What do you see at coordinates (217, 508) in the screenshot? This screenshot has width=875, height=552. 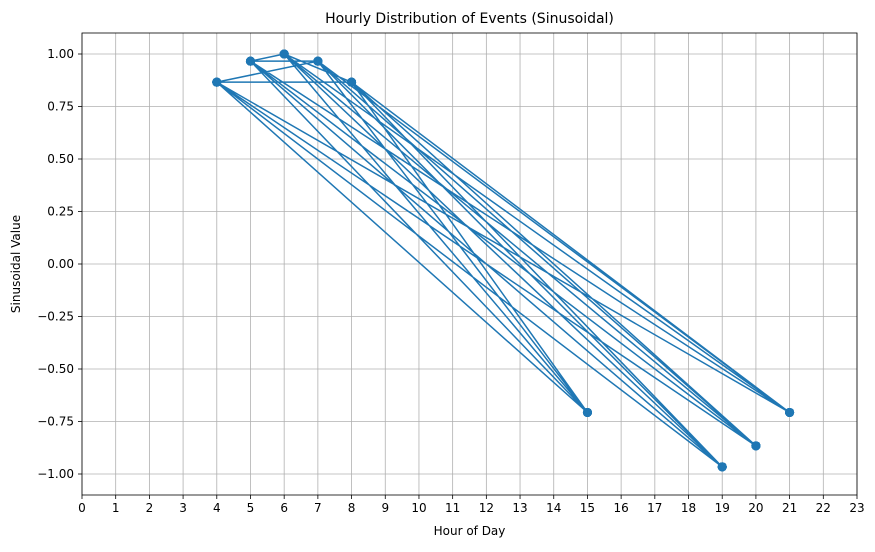 I see `x-tick-label: 4` at bounding box center [217, 508].